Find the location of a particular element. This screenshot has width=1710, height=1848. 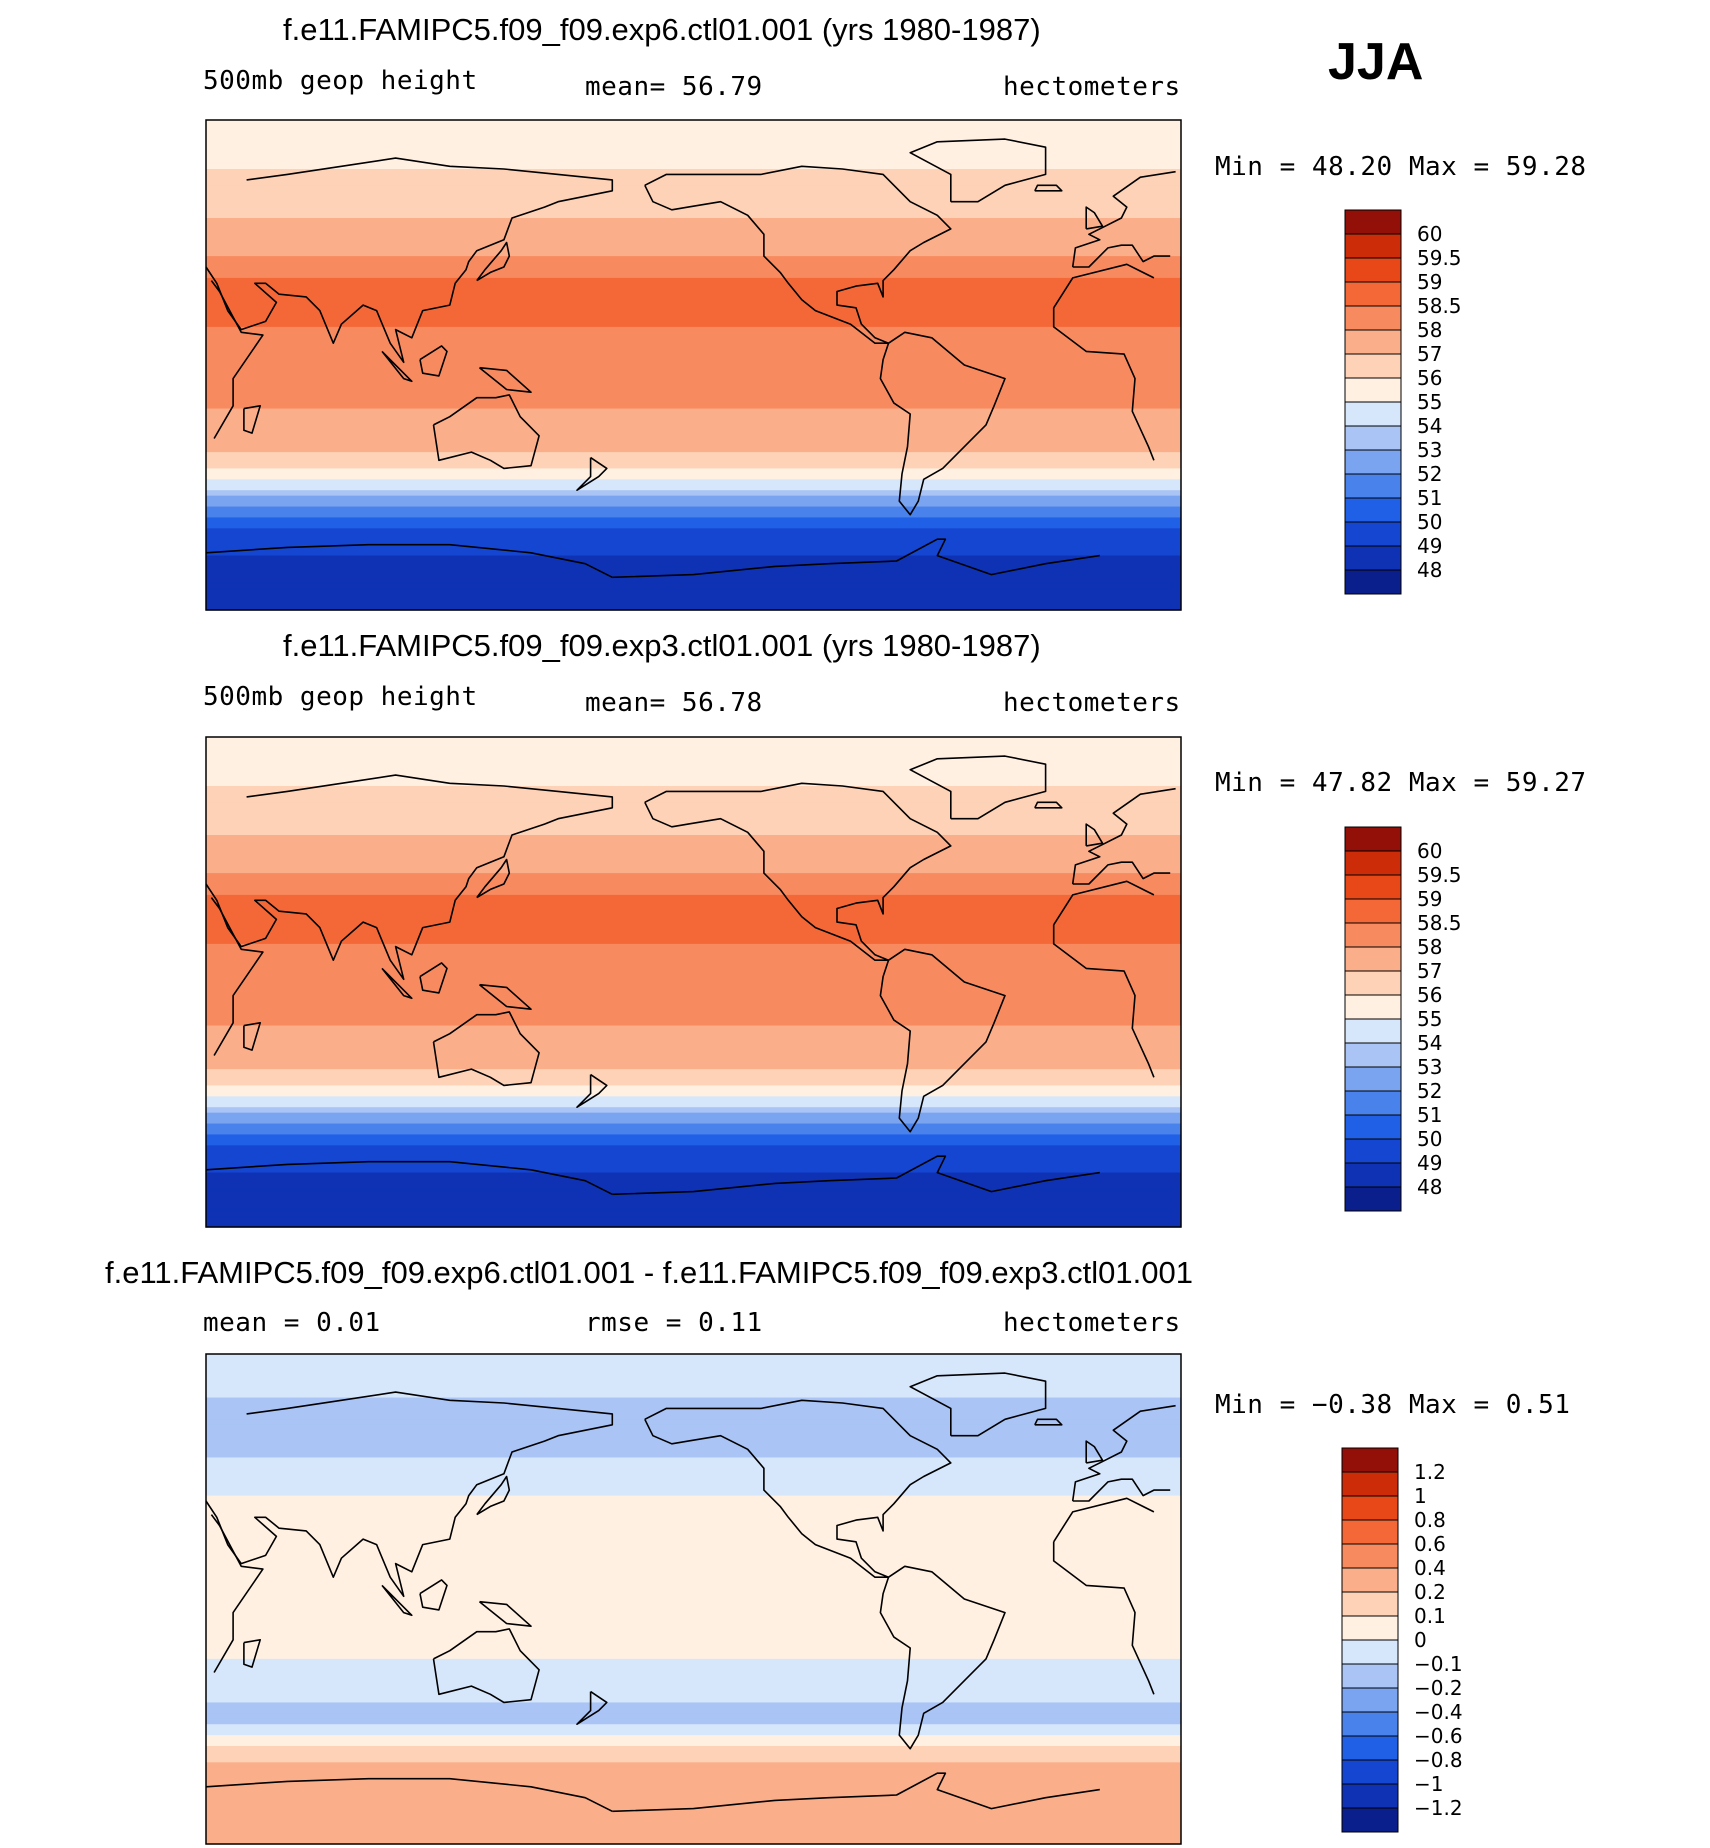

colorbar-tick-label: 55 is located at coordinates (1429, 1019).